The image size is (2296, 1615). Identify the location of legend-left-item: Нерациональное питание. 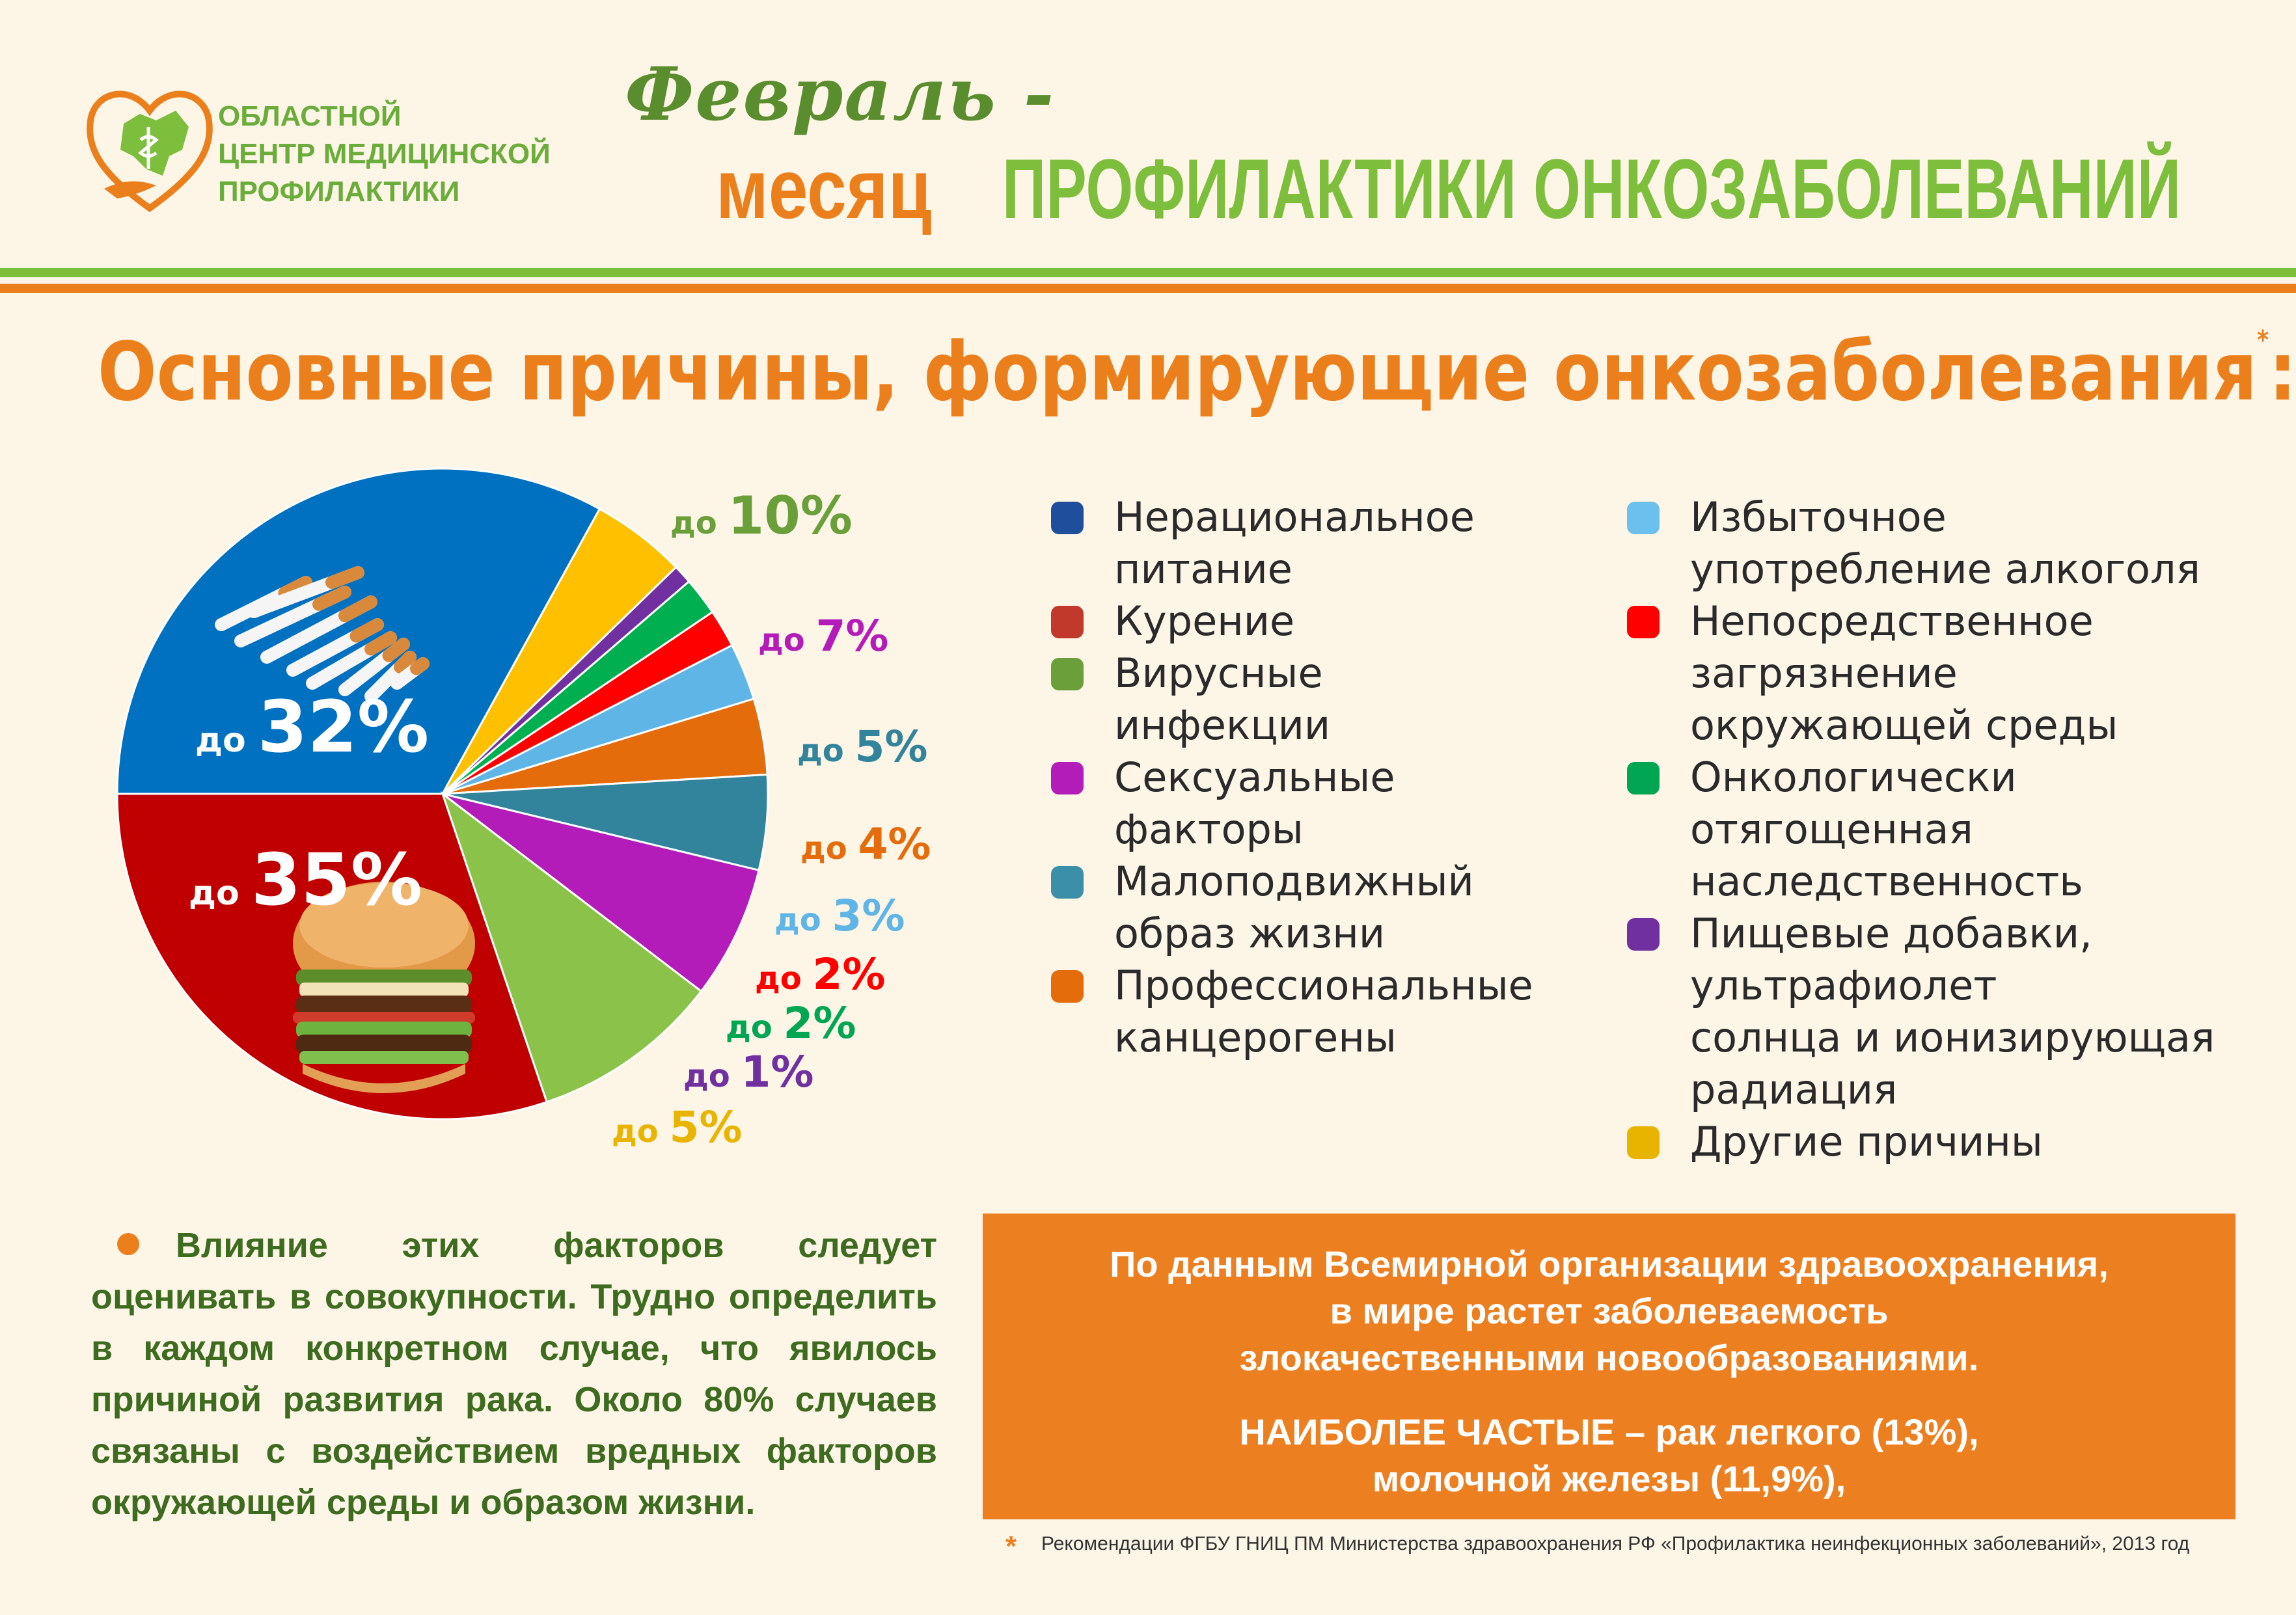
(1292, 543).